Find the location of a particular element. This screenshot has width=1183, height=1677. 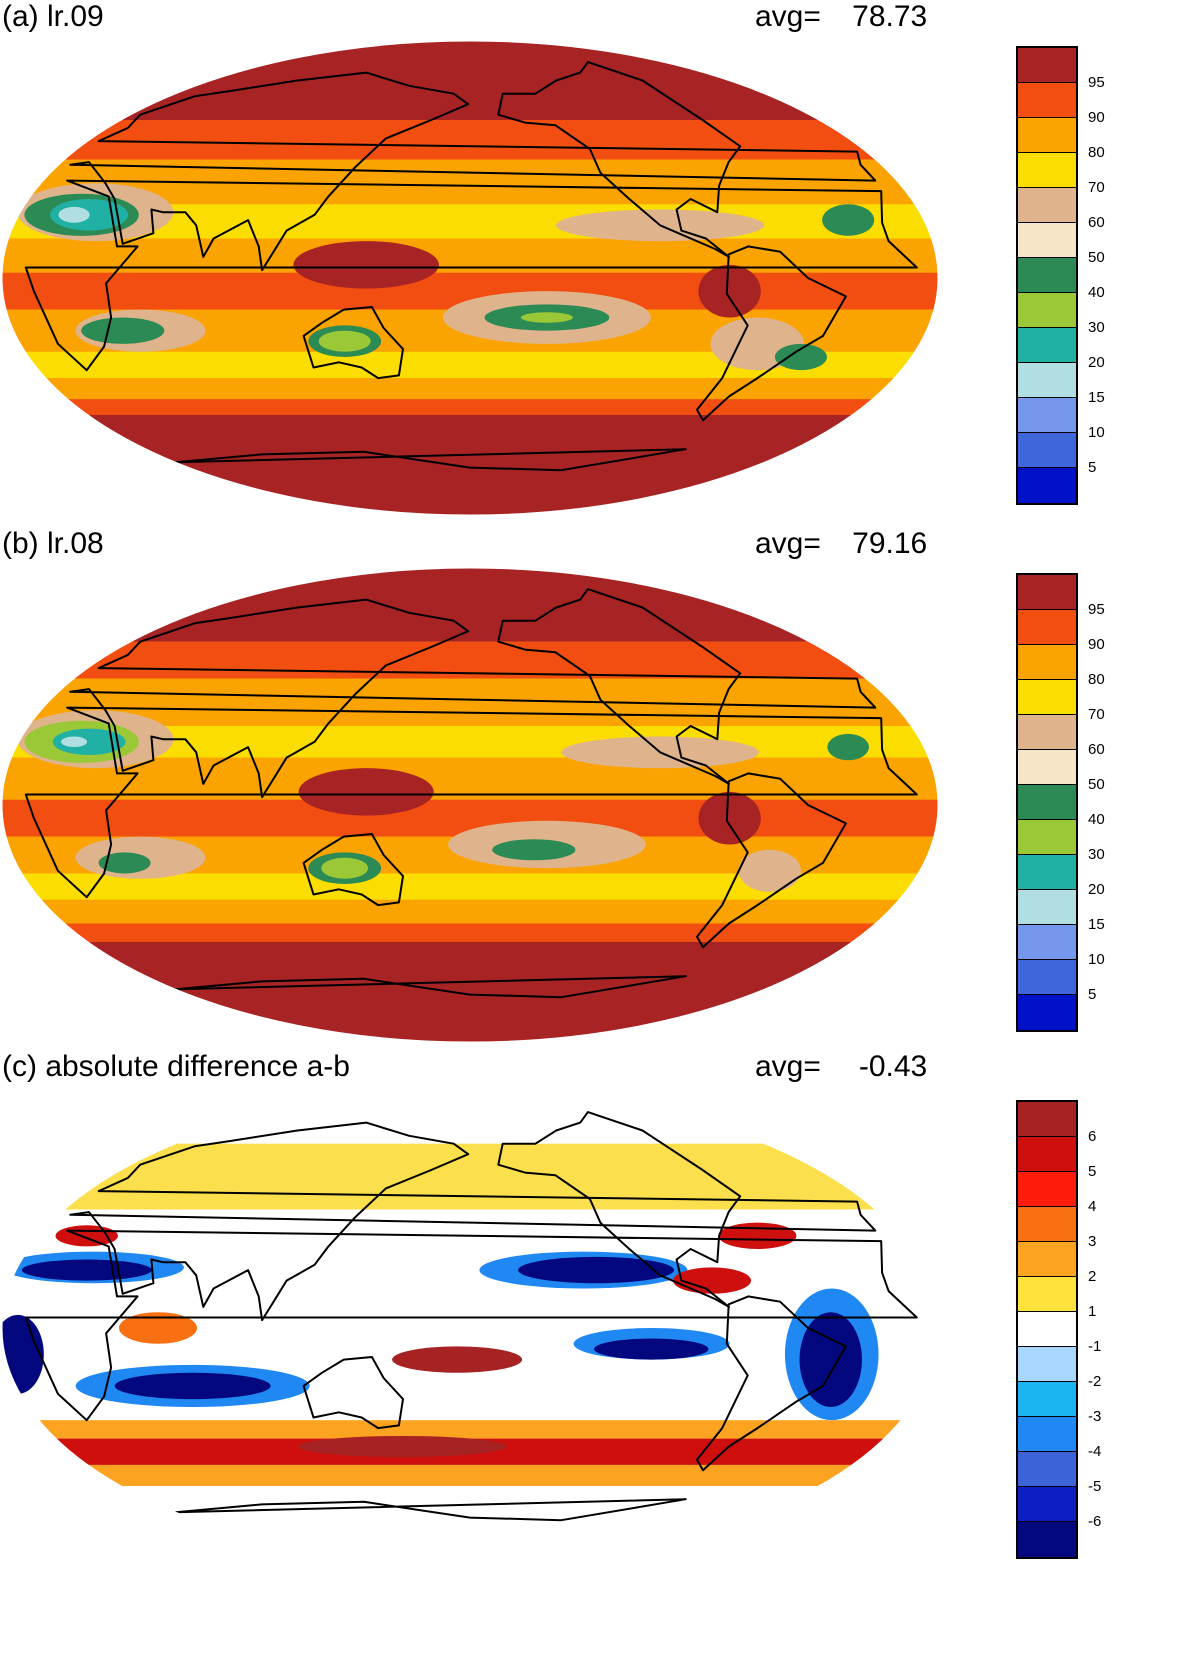

colorbar-label: 20 is located at coordinates (1096, 889).